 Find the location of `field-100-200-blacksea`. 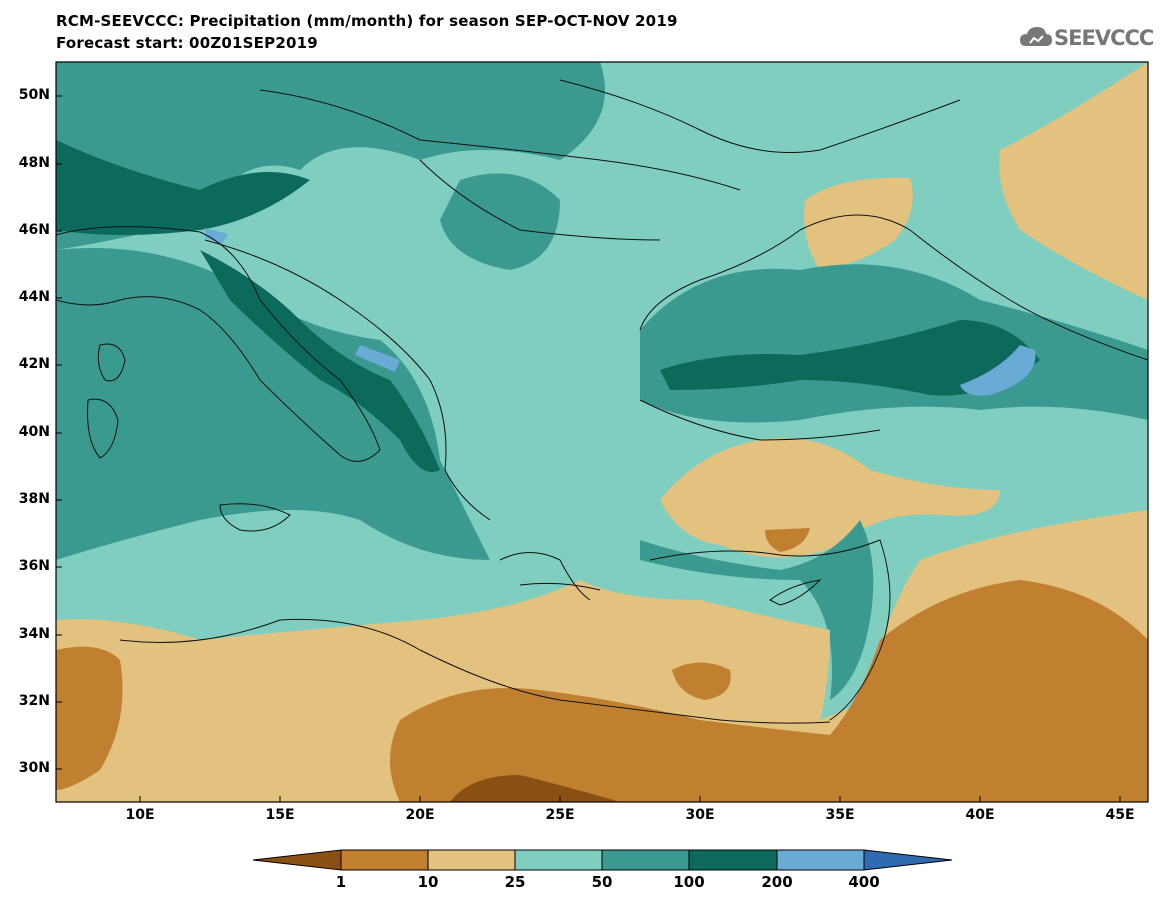

field-100-200-blacksea is located at coordinates (850, 358).